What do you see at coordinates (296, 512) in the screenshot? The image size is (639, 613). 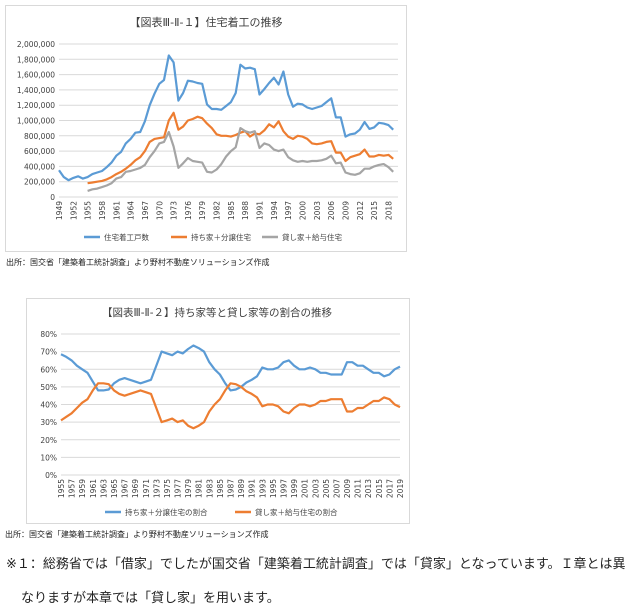 I see `legend-label-1: 貸し家＋給与住宅の割合` at bounding box center [296, 512].